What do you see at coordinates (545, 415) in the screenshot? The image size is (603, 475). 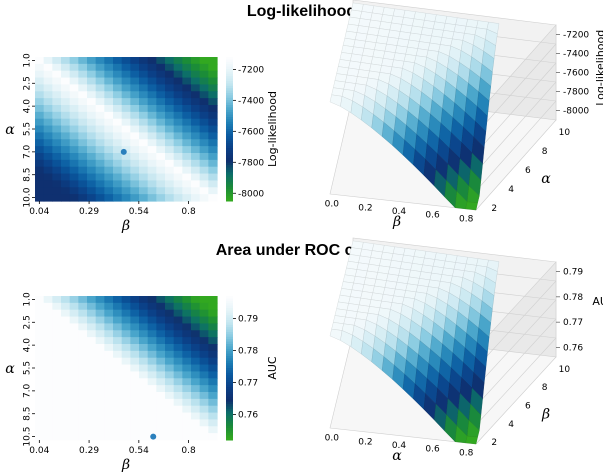 I see `y-axis-label: β` at bounding box center [545, 415].